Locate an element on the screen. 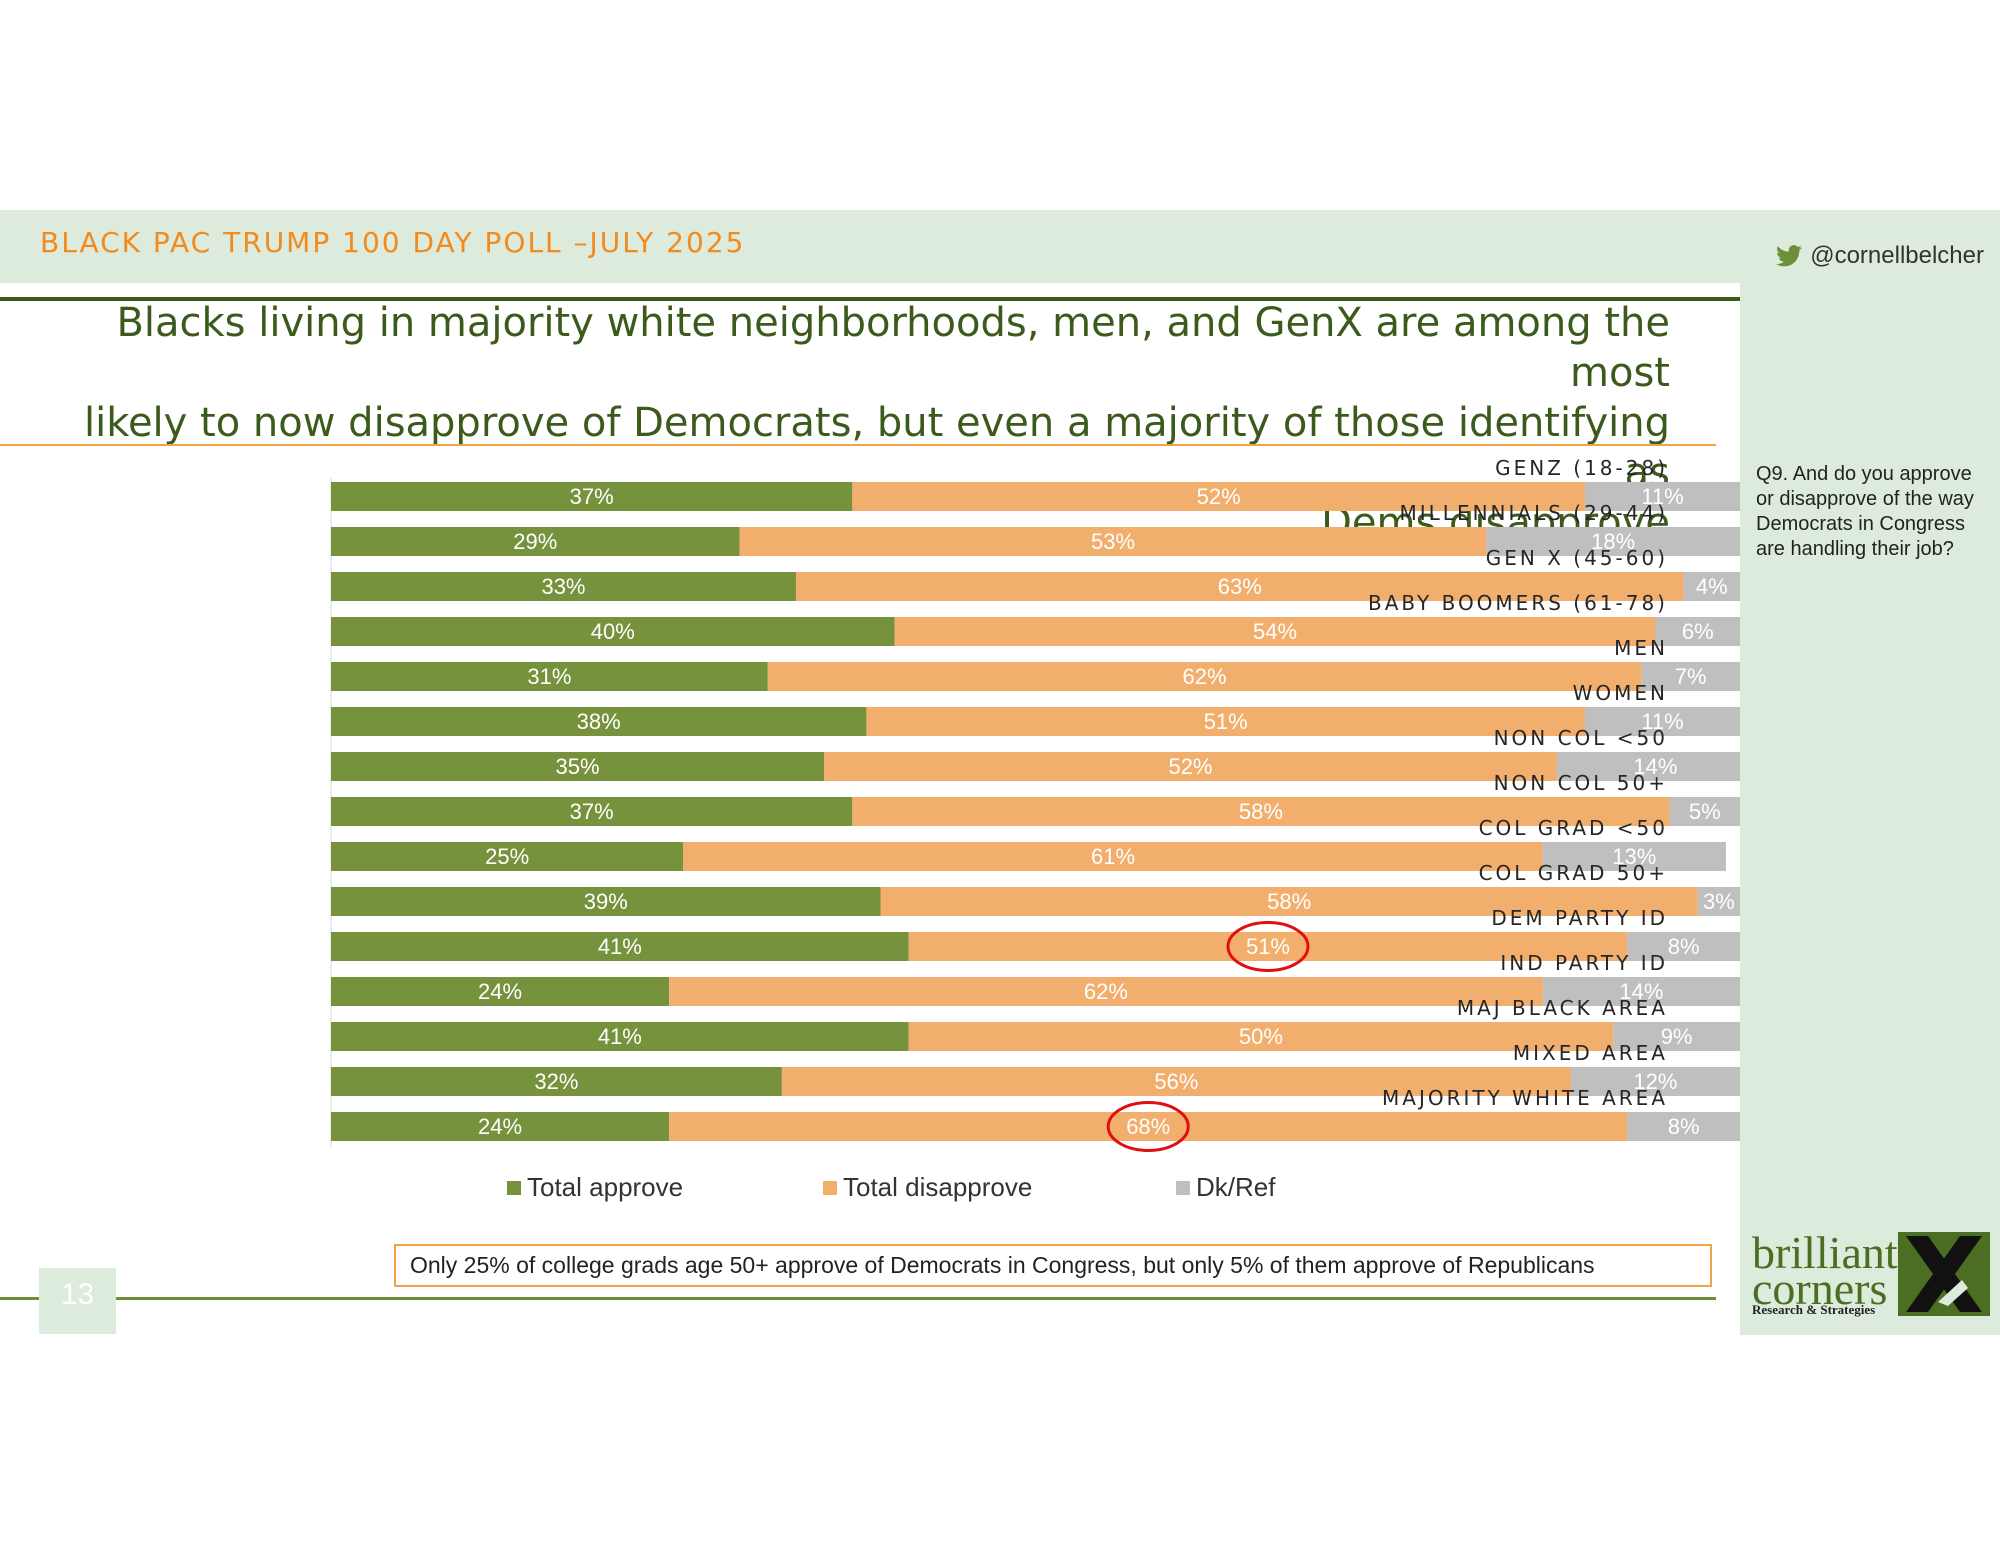 The width and height of the screenshot is (2000, 1545). data-label-dk-ref-genz-18-28: 11% is located at coordinates (1662, 496).